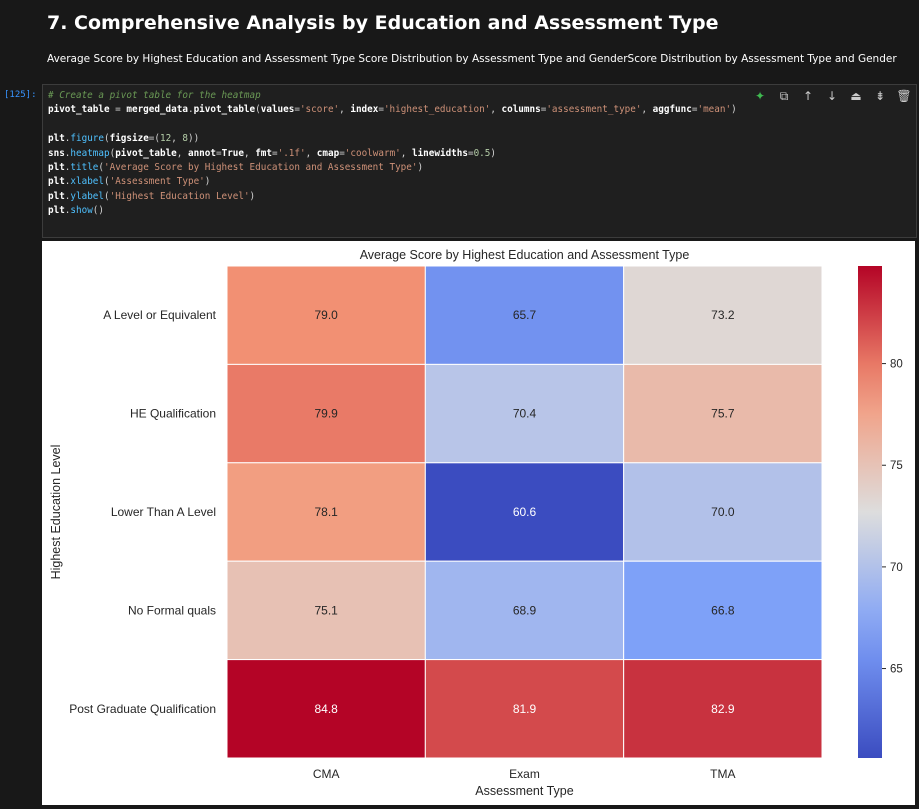  What do you see at coordinates (152, 196) in the screenshot?
I see `code-line: plt.ylabel('Highest Education Level')` at bounding box center [152, 196].